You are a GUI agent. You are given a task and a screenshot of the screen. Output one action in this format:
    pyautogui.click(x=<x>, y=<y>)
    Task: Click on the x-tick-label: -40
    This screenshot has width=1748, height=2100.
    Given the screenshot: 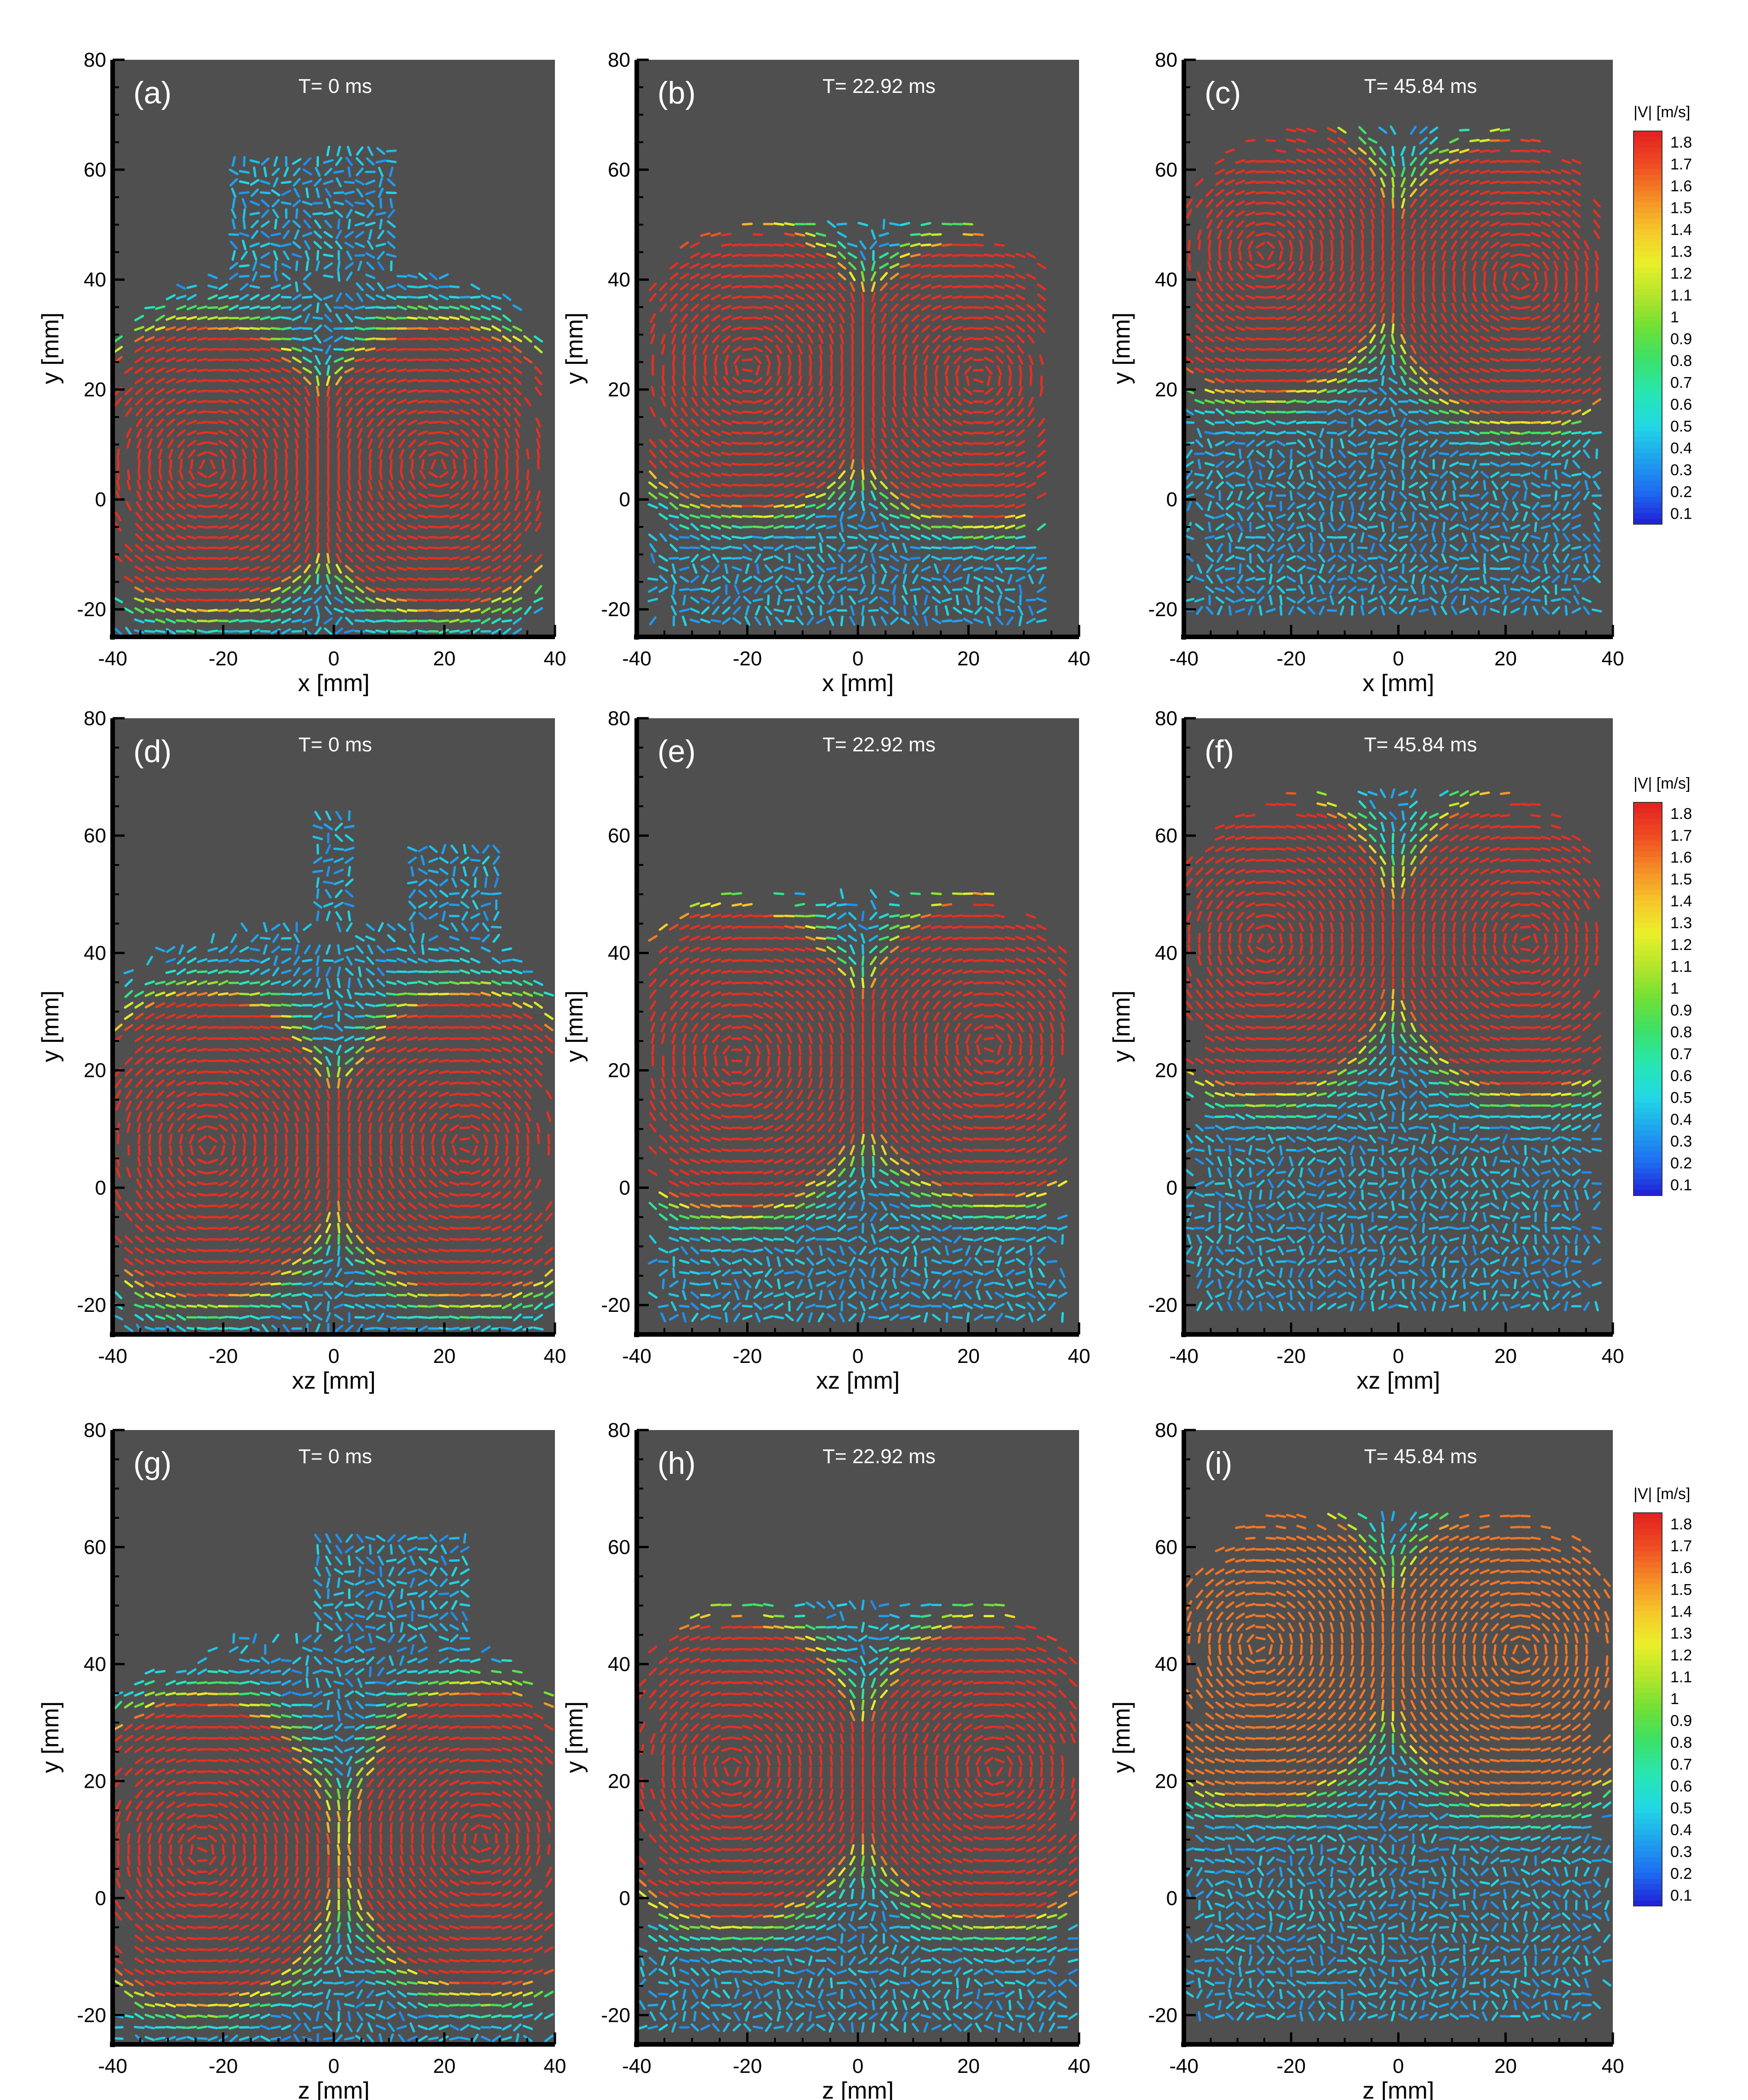 What is the action you would take?
    pyautogui.click(x=636, y=658)
    